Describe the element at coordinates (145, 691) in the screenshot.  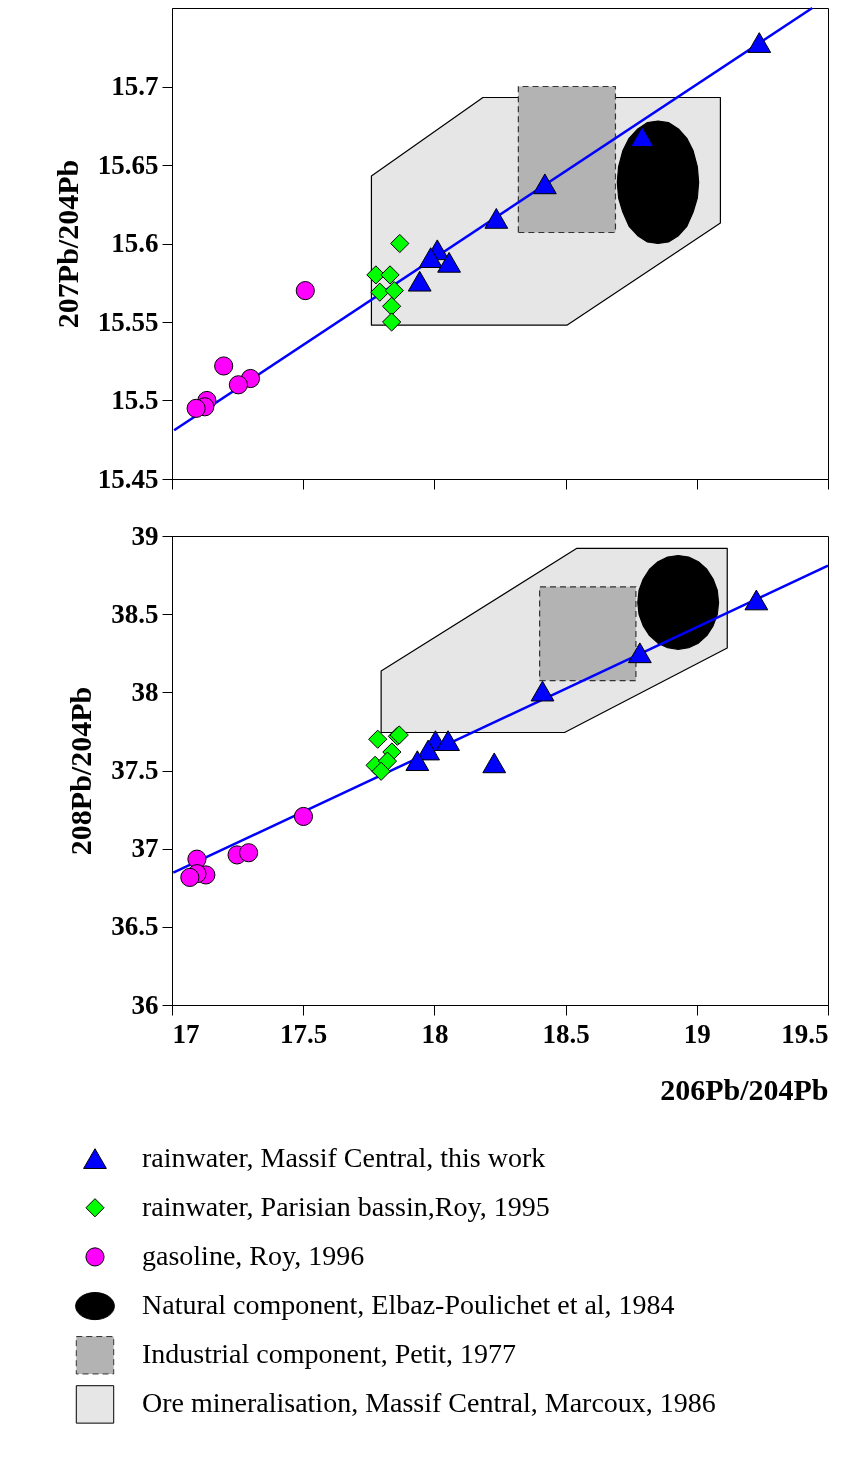
I see `y-tick-label: 38` at that location.